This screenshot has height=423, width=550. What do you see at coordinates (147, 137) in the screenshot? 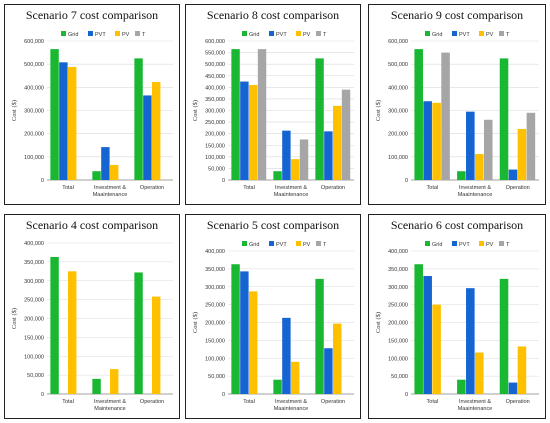
I see `bar-pvt-operation` at bounding box center [147, 137].